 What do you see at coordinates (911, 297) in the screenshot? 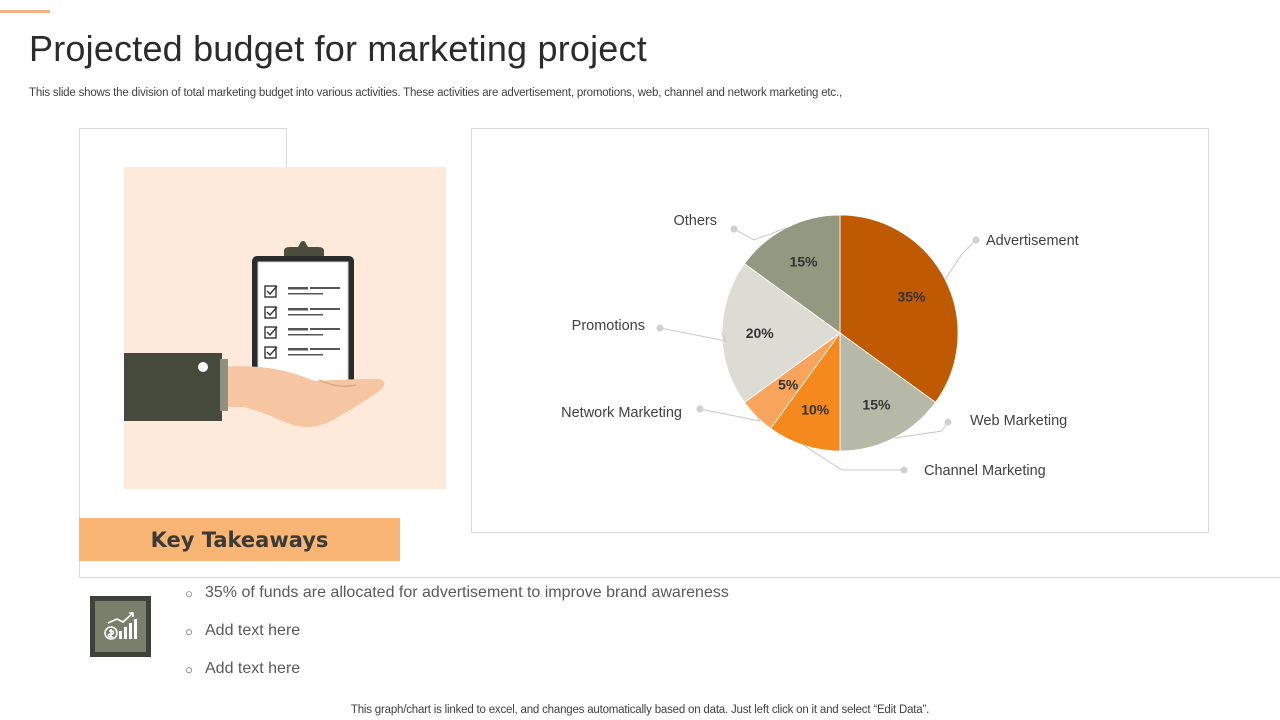
I see `slice-percent-label: 35%` at bounding box center [911, 297].